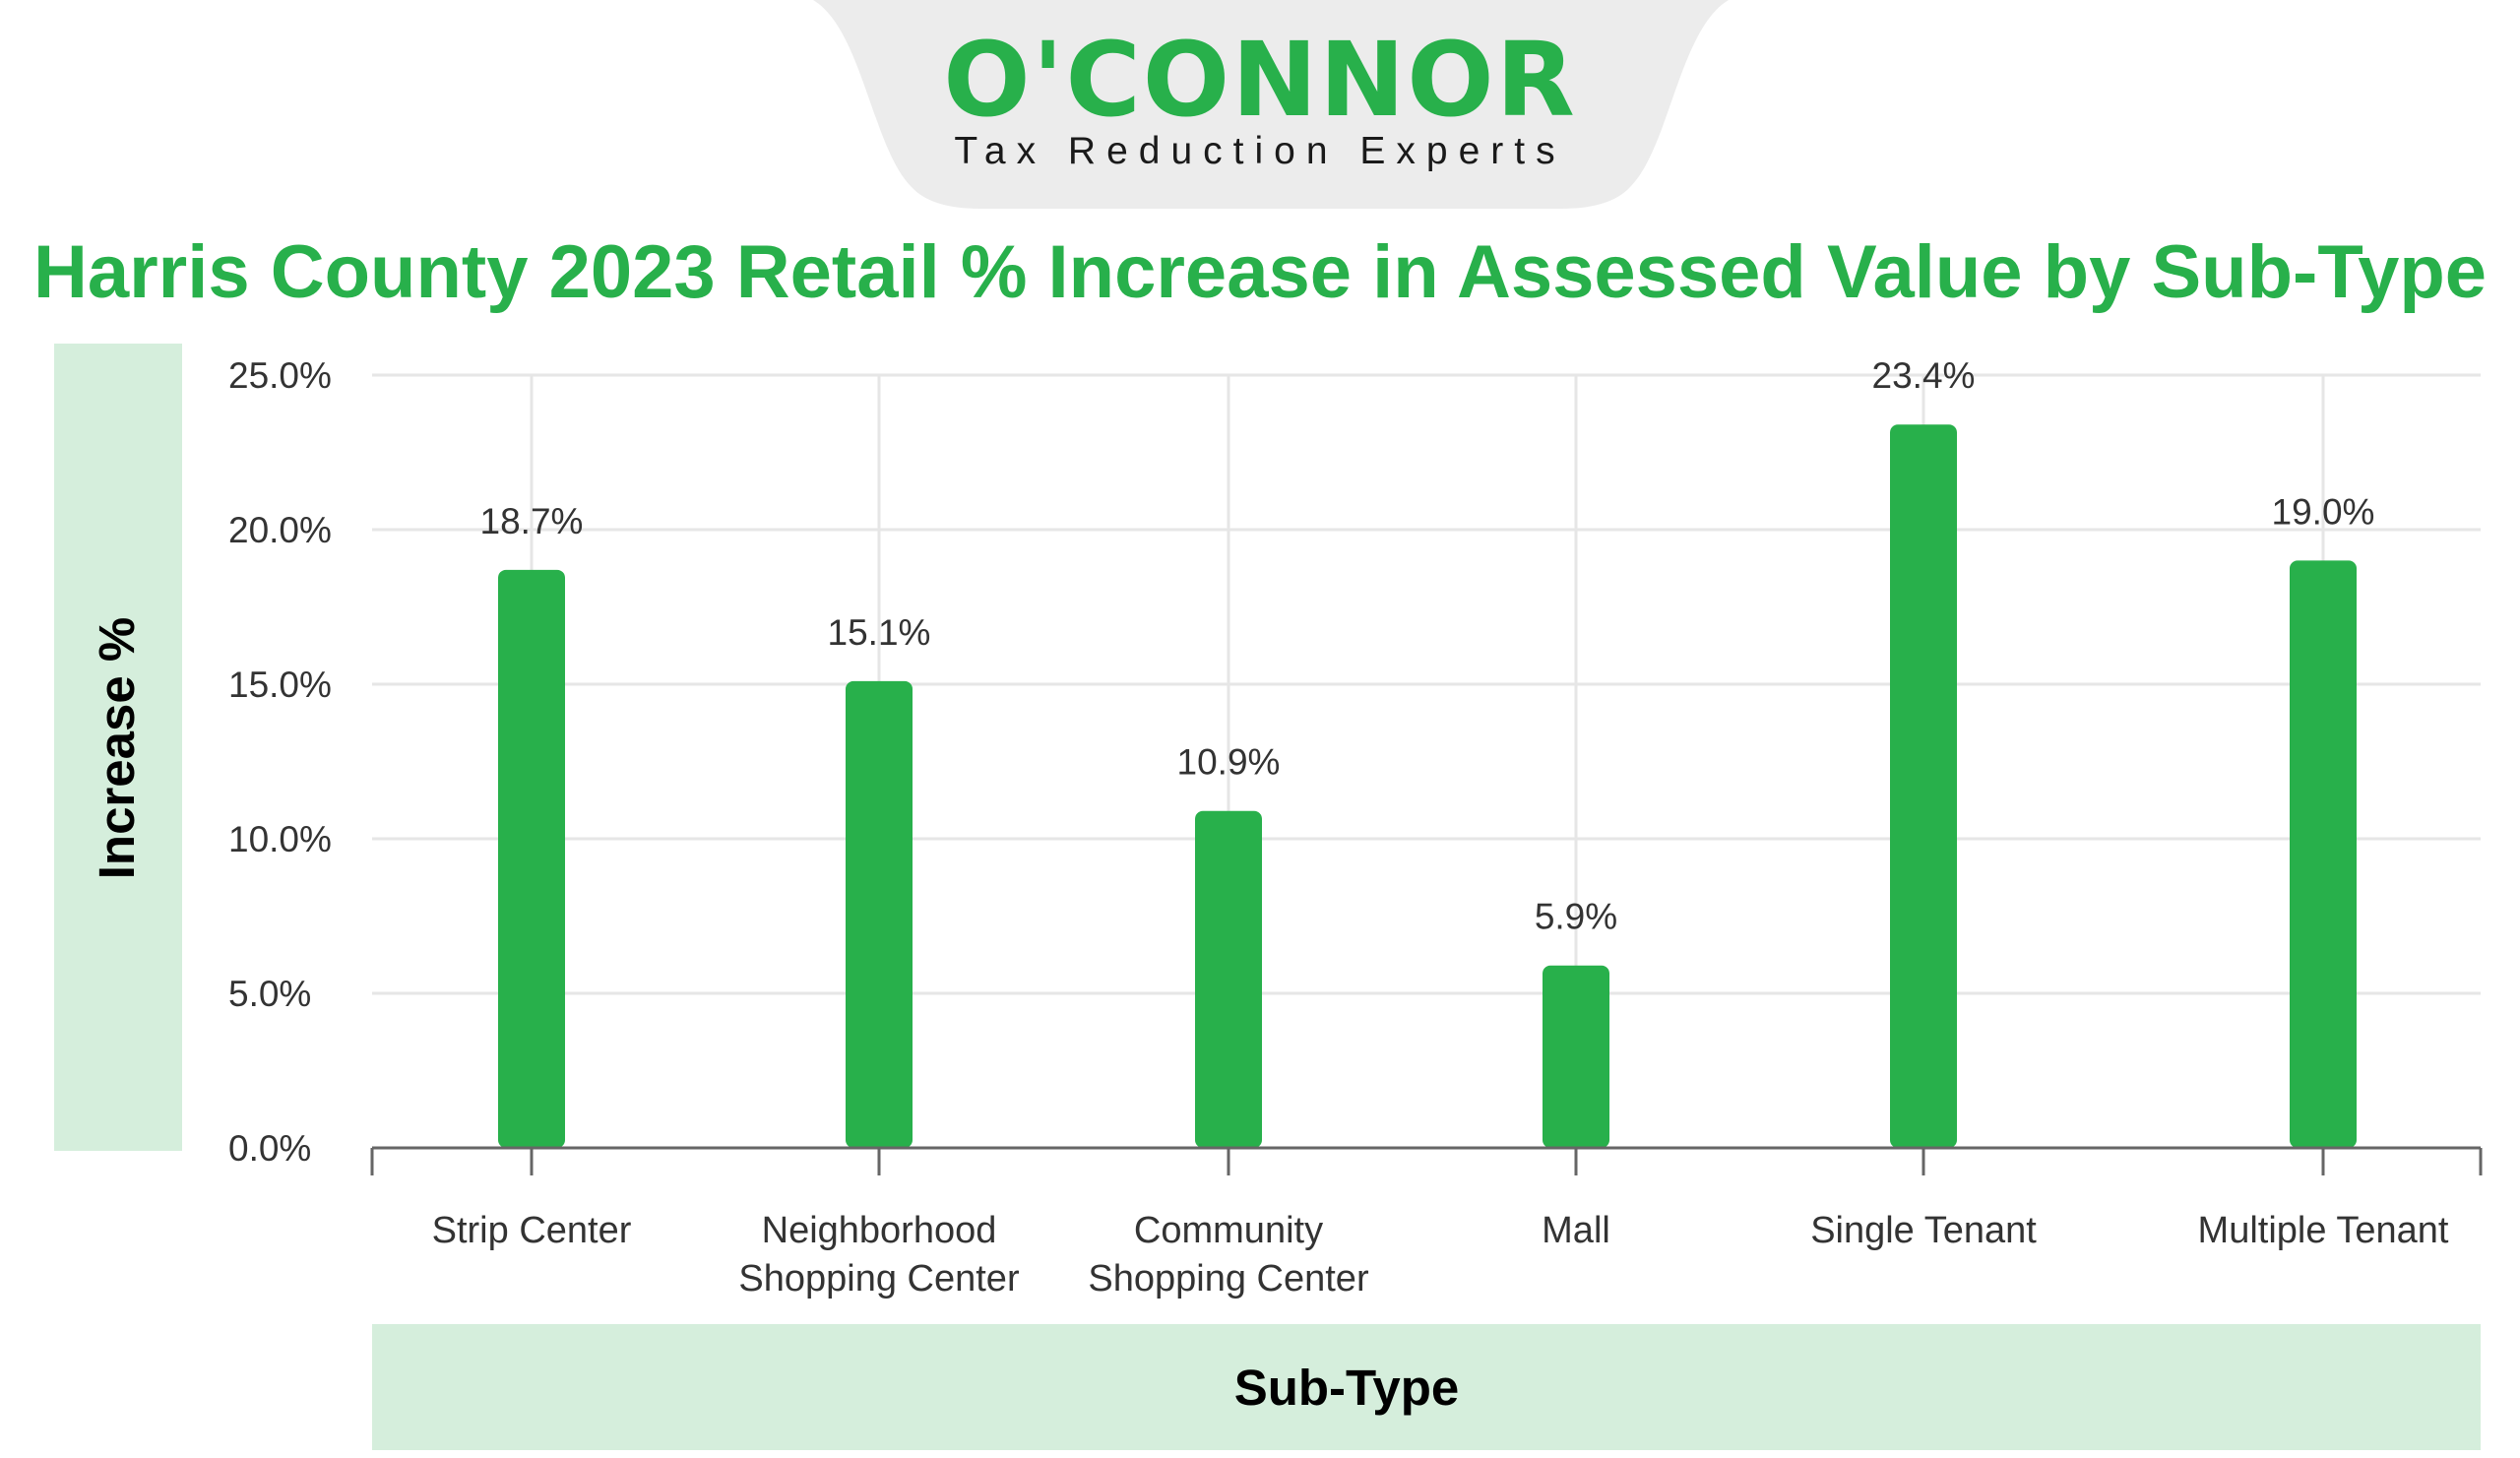  What do you see at coordinates (269, 1148) in the screenshot?
I see `y-tick-label: 0.0%` at bounding box center [269, 1148].